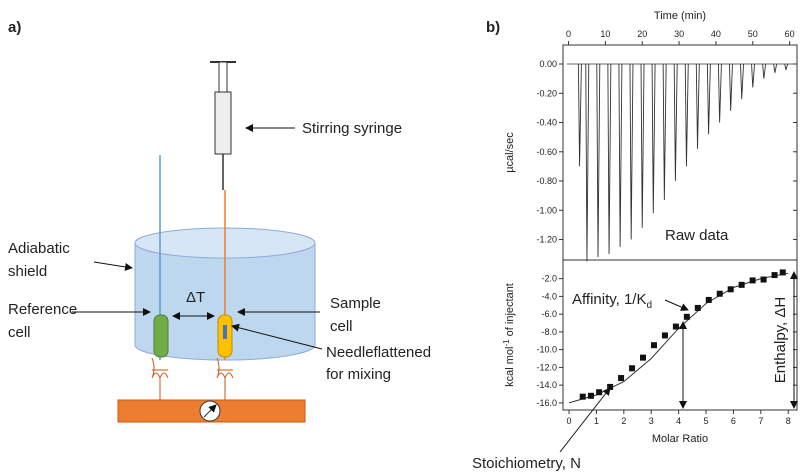  I want to click on annotation: Raw data, so click(697, 235).